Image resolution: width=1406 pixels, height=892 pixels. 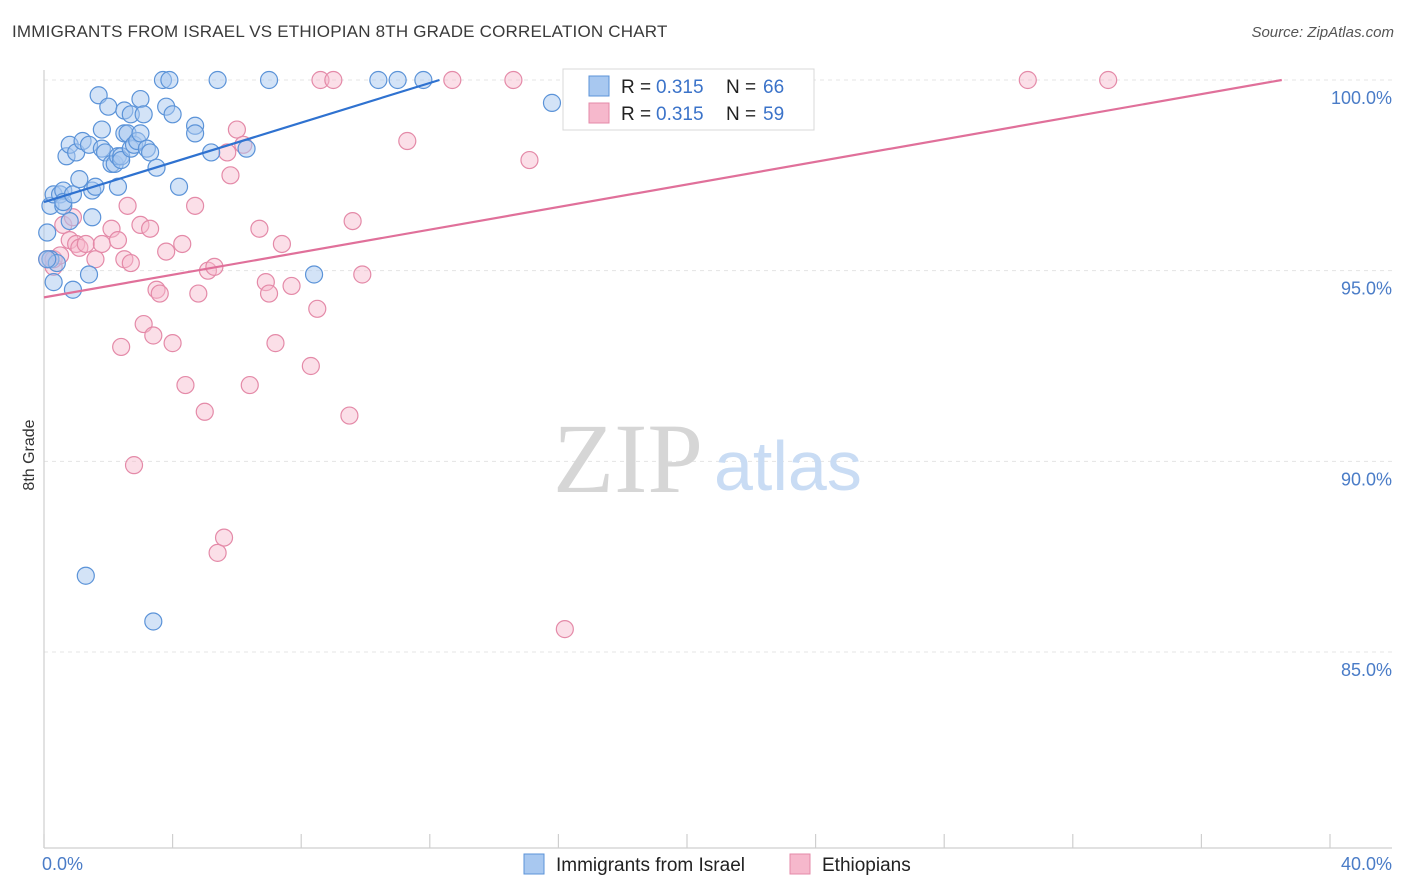 I want to click on bottom-legend-swatch-israel, so click(x=534, y=864).